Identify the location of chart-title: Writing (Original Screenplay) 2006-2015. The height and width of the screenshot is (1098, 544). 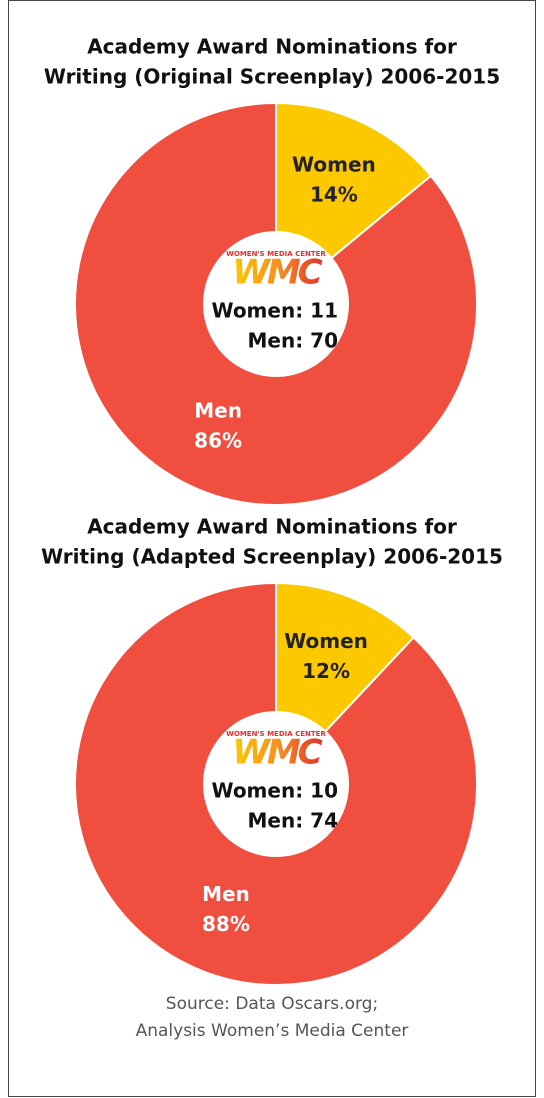
(272, 77).